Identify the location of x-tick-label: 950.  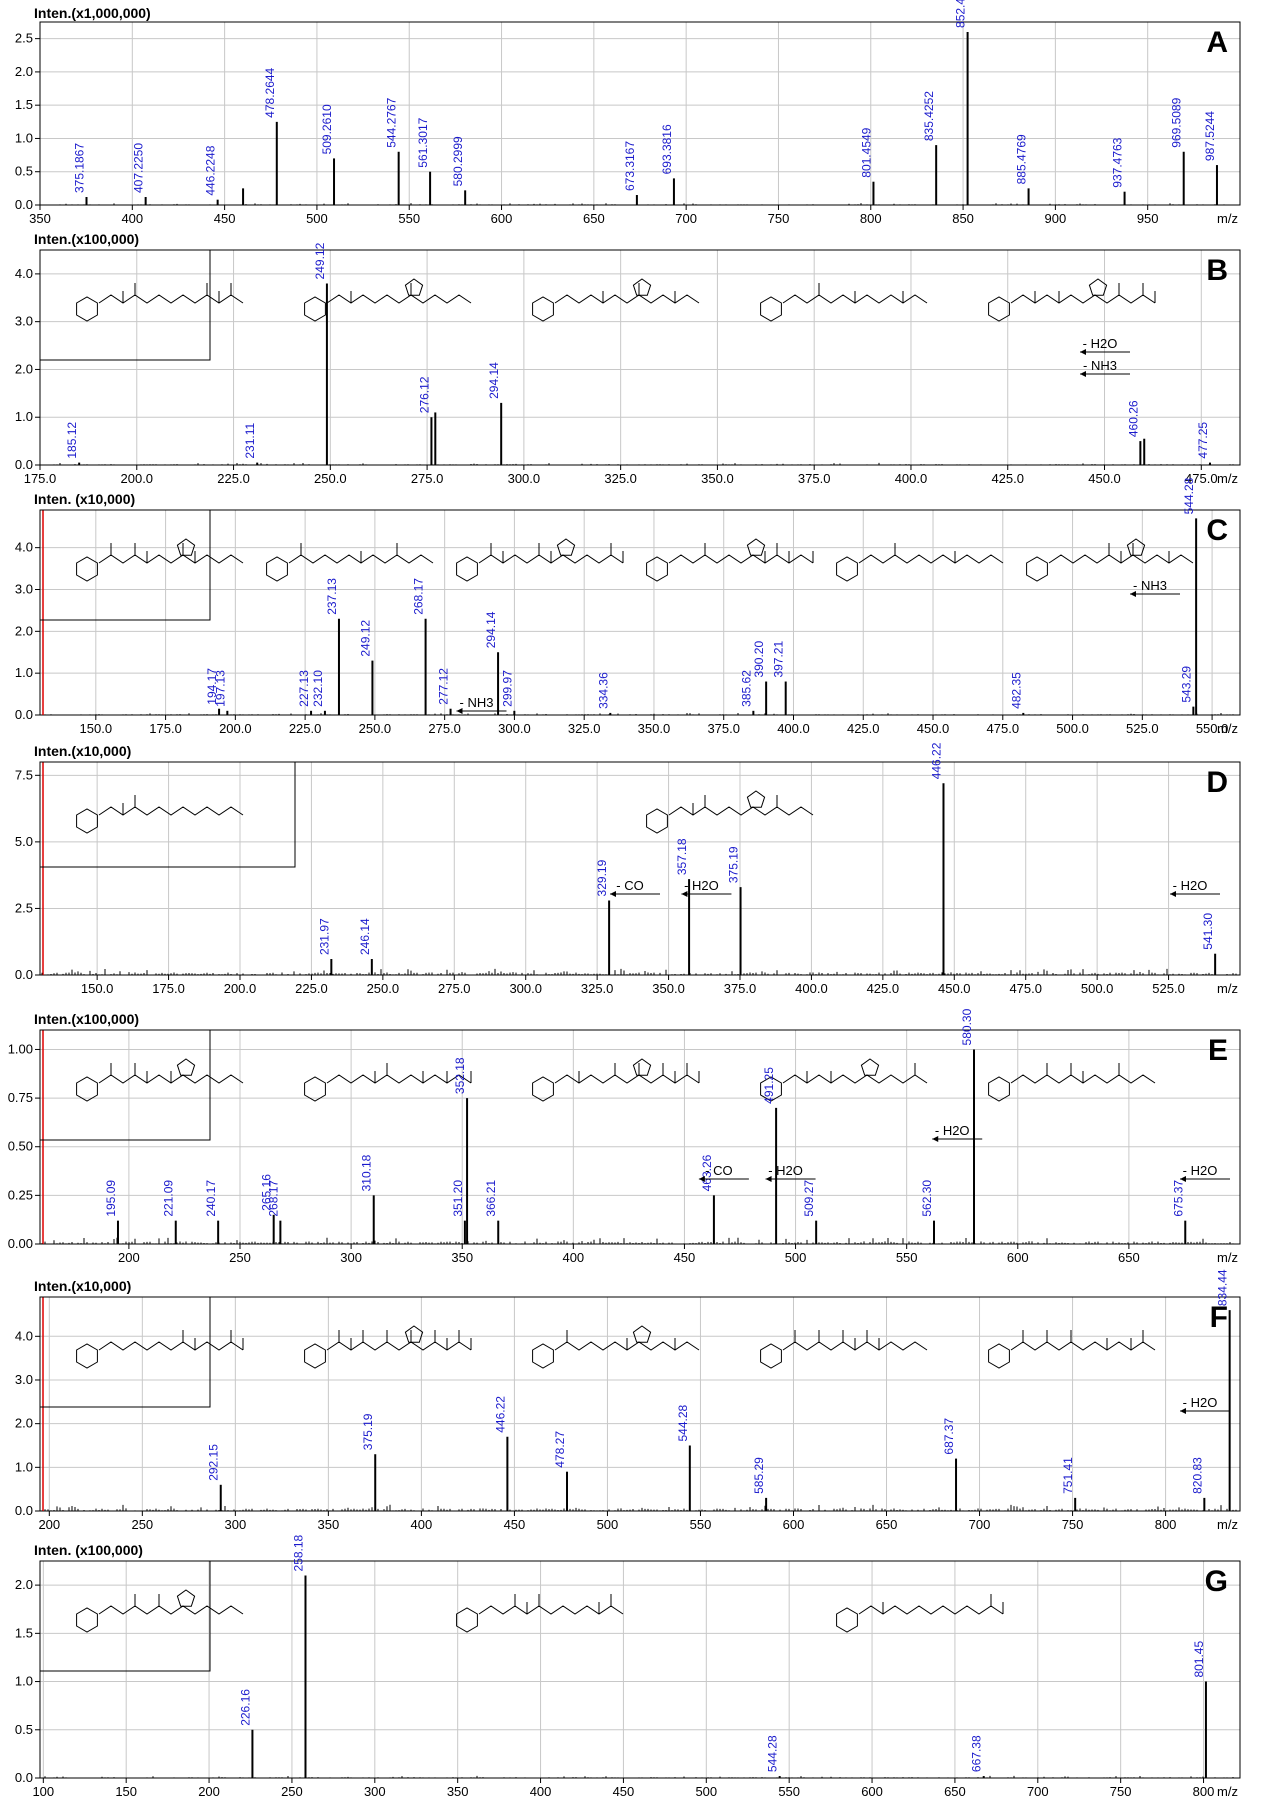
(1148, 218).